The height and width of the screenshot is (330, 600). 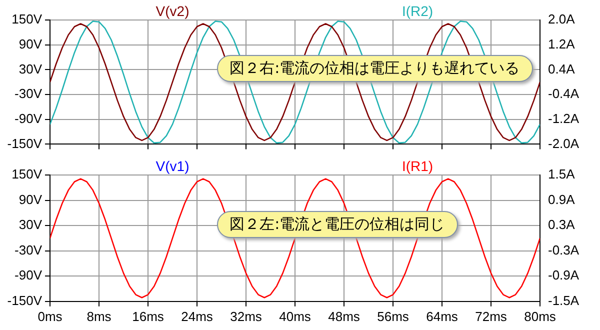 I want to click on x-tick-label: 80ms, so click(x=540, y=316).